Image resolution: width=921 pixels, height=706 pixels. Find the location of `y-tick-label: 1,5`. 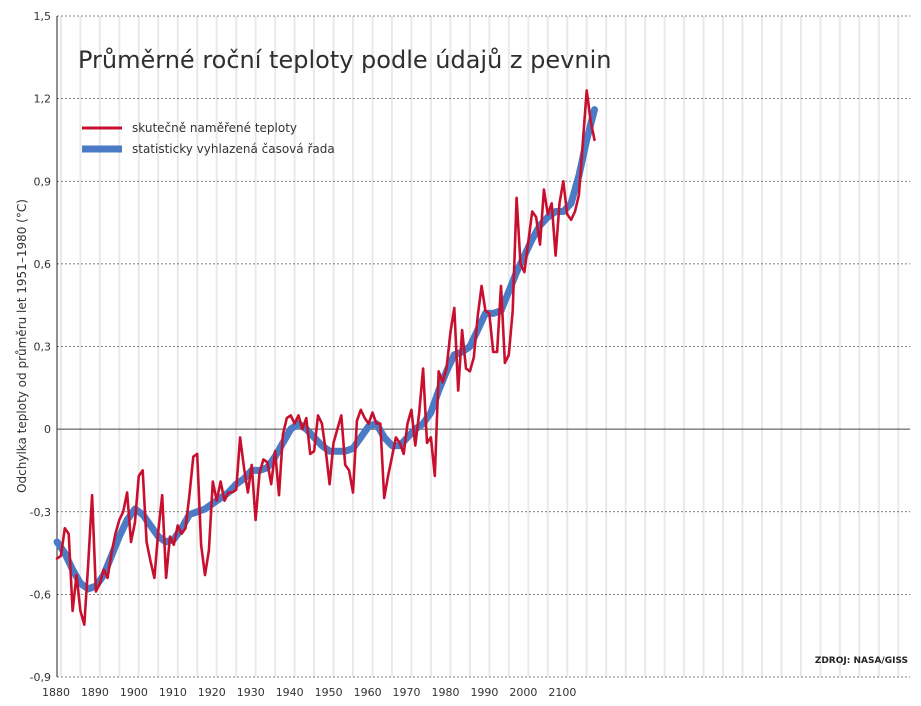

y-tick-label: 1,5 is located at coordinates (43, 16).